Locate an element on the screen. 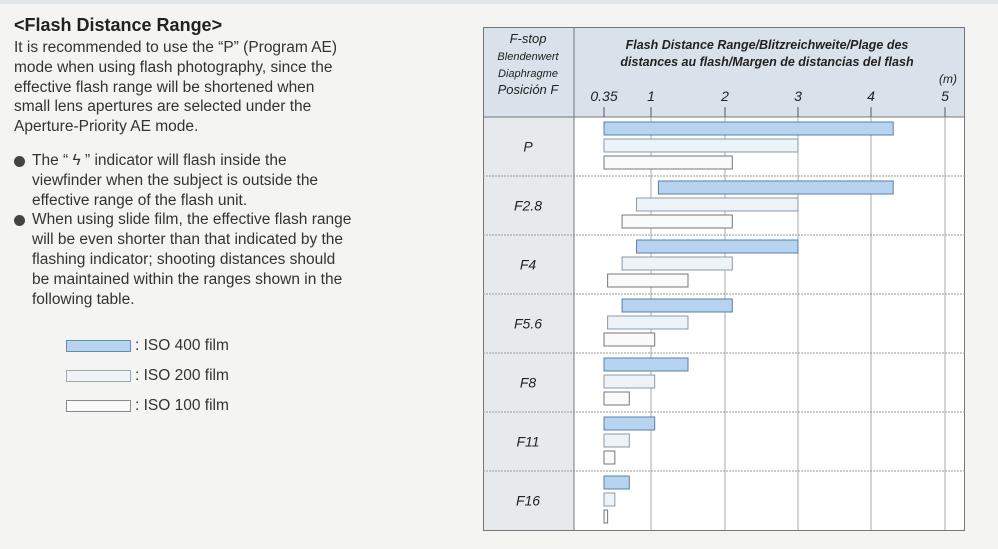 This screenshot has height=549, width=998. bullet-line: effective range of the flash unit. is located at coordinates (140, 200).